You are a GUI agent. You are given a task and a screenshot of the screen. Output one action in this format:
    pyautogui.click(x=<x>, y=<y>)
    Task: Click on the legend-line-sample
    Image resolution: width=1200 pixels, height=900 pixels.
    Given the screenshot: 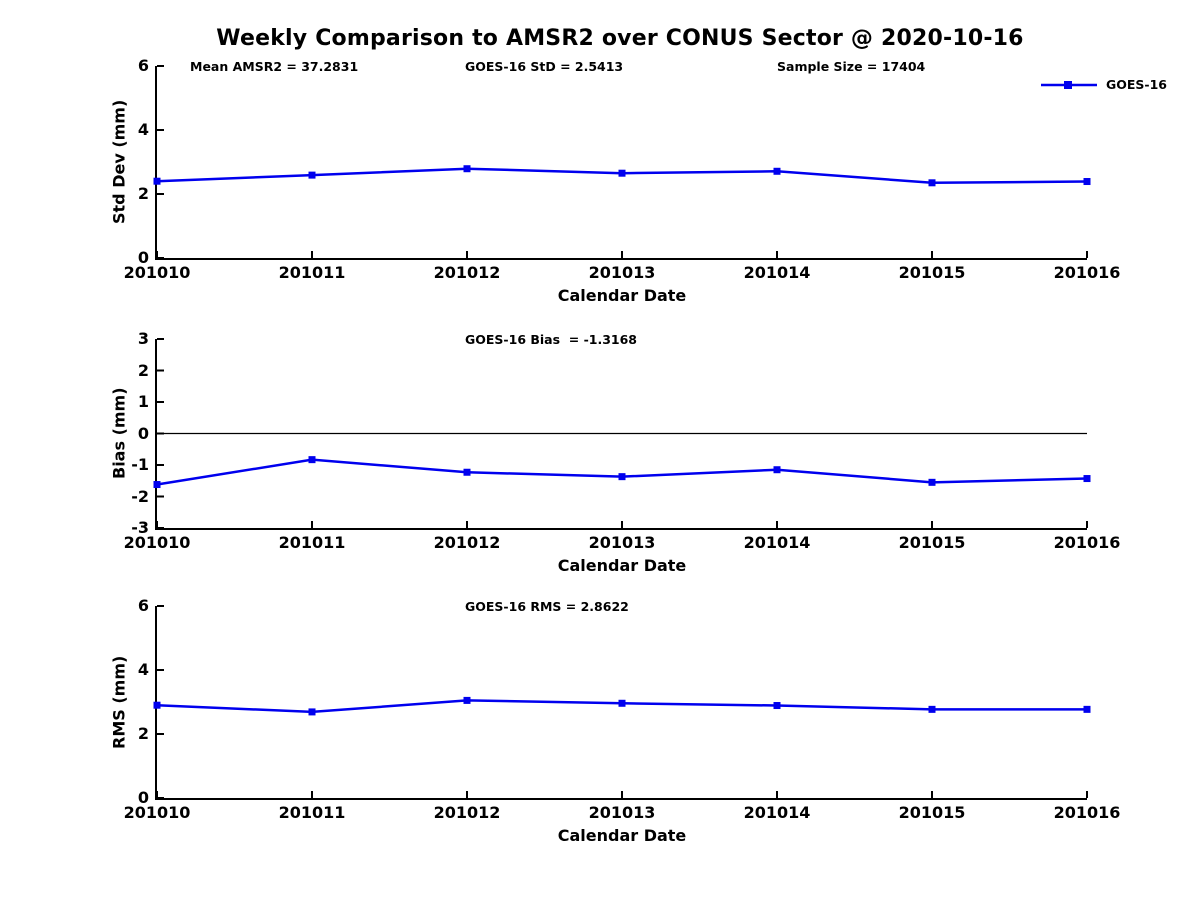 What is the action you would take?
    pyautogui.click(x=1068, y=84)
    